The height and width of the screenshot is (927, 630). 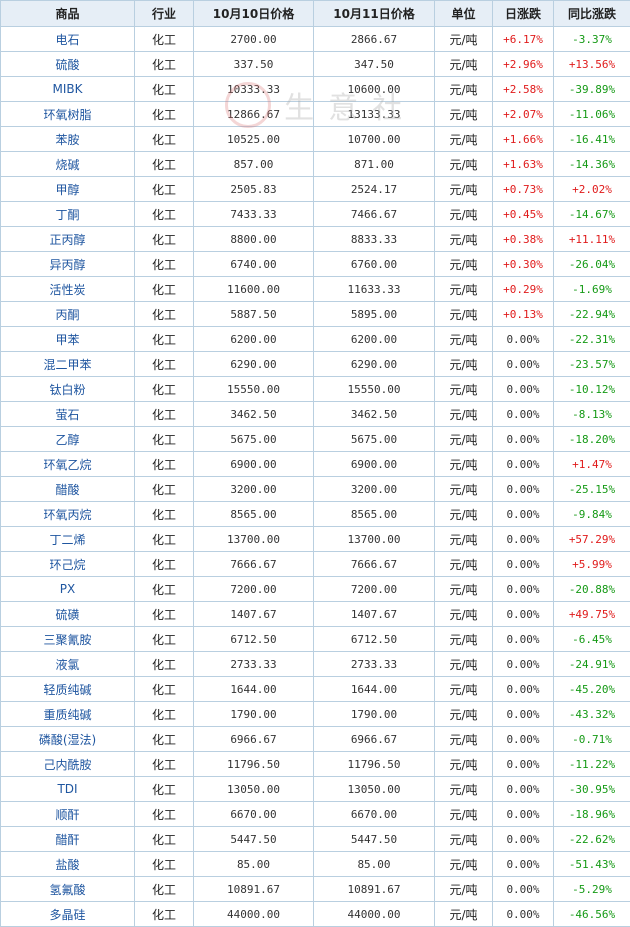 I want to click on yoy-change-cell: -51.43%, so click(x=591, y=864).